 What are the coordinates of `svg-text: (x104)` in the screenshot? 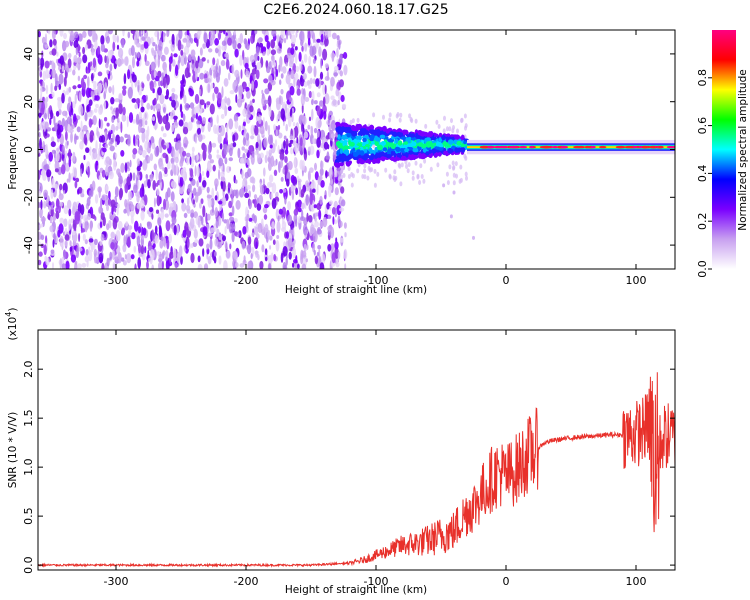 It's located at (11, 324).